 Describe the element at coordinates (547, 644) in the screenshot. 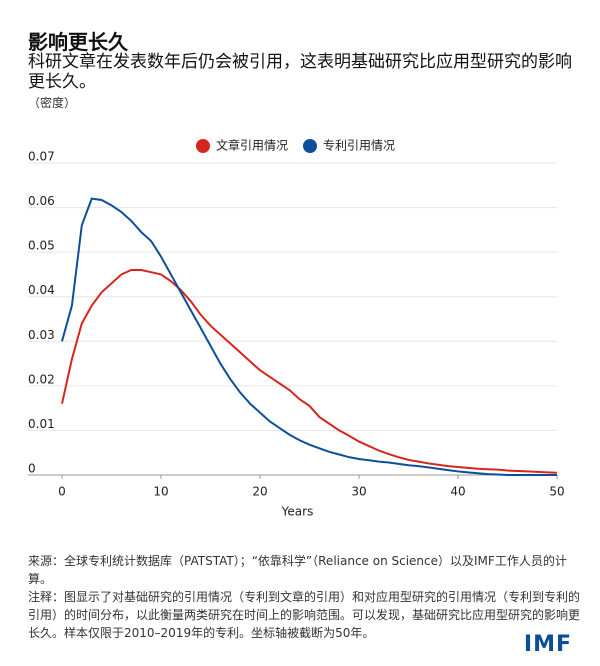

I see `logo: IMF` at that location.